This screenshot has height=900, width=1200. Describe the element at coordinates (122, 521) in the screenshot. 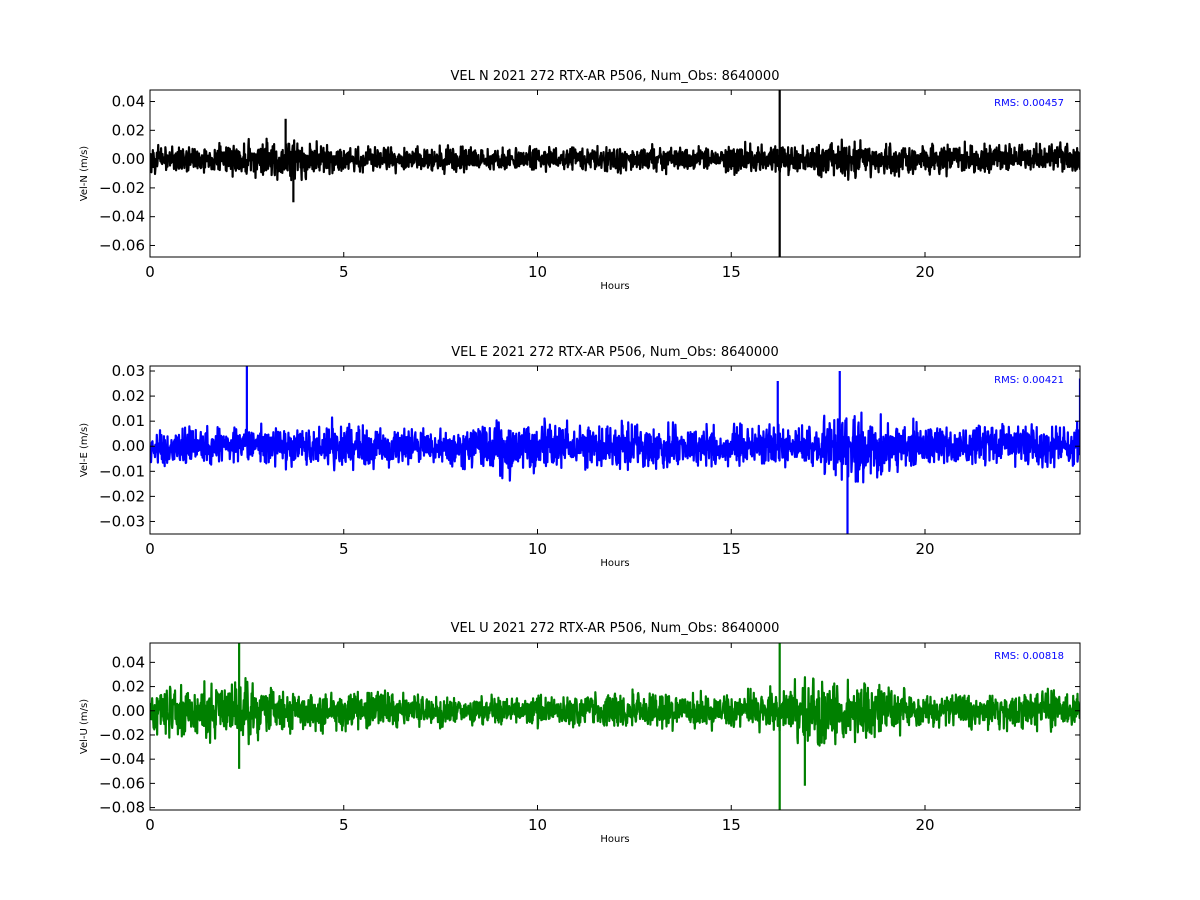

I see `y-tick-label: −0.03` at that location.